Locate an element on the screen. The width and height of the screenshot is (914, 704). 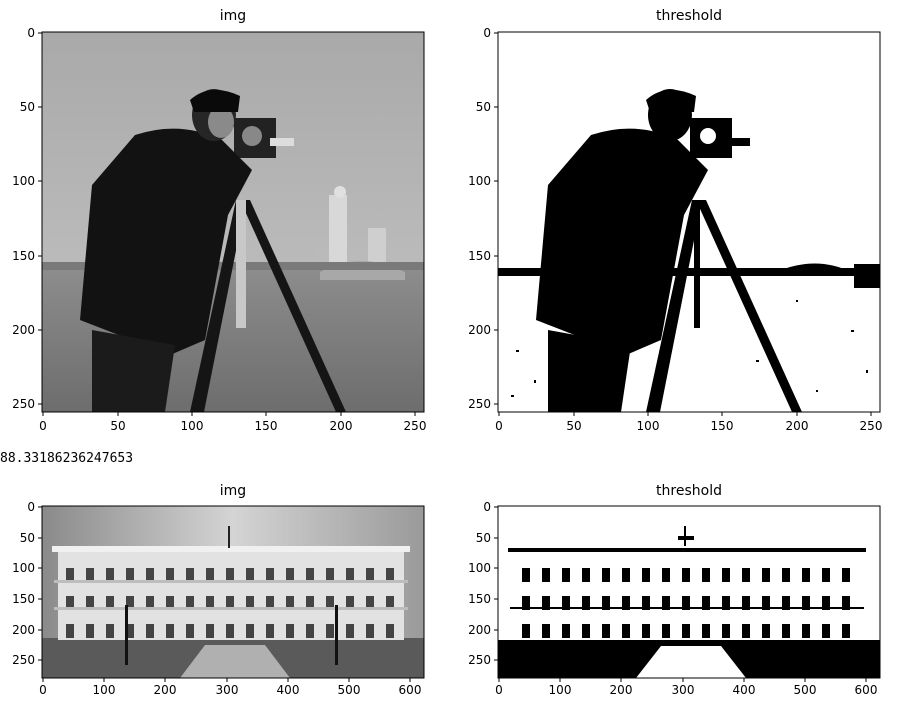
plot-title-cameraman-threshold: threshold is located at coordinates (689, 16).